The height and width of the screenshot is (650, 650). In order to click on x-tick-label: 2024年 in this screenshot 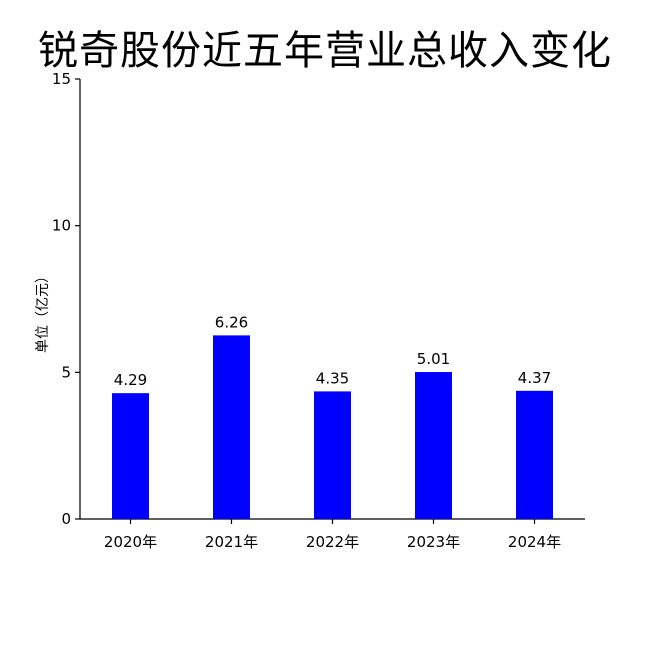, I will do `click(534, 542)`.